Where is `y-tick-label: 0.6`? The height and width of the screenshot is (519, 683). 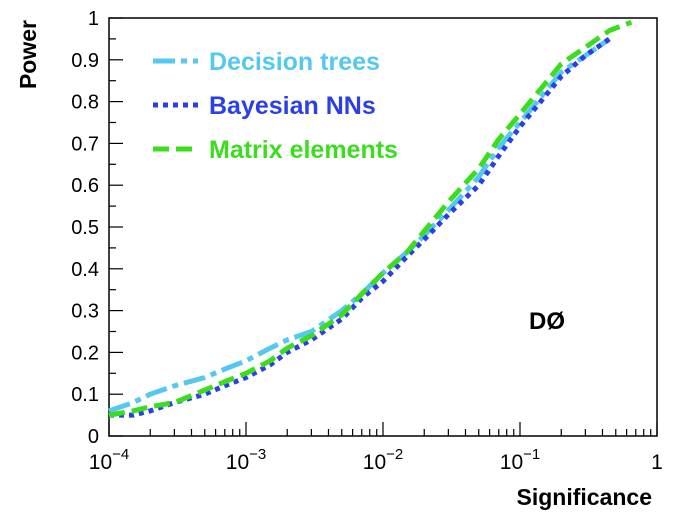
y-tick-label: 0.6 is located at coordinates (85, 186).